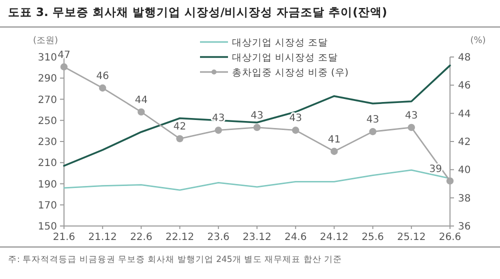  Describe the element at coordinates (45, 41) in the screenshot. I see `y-axis-title: (조원)` at that location.